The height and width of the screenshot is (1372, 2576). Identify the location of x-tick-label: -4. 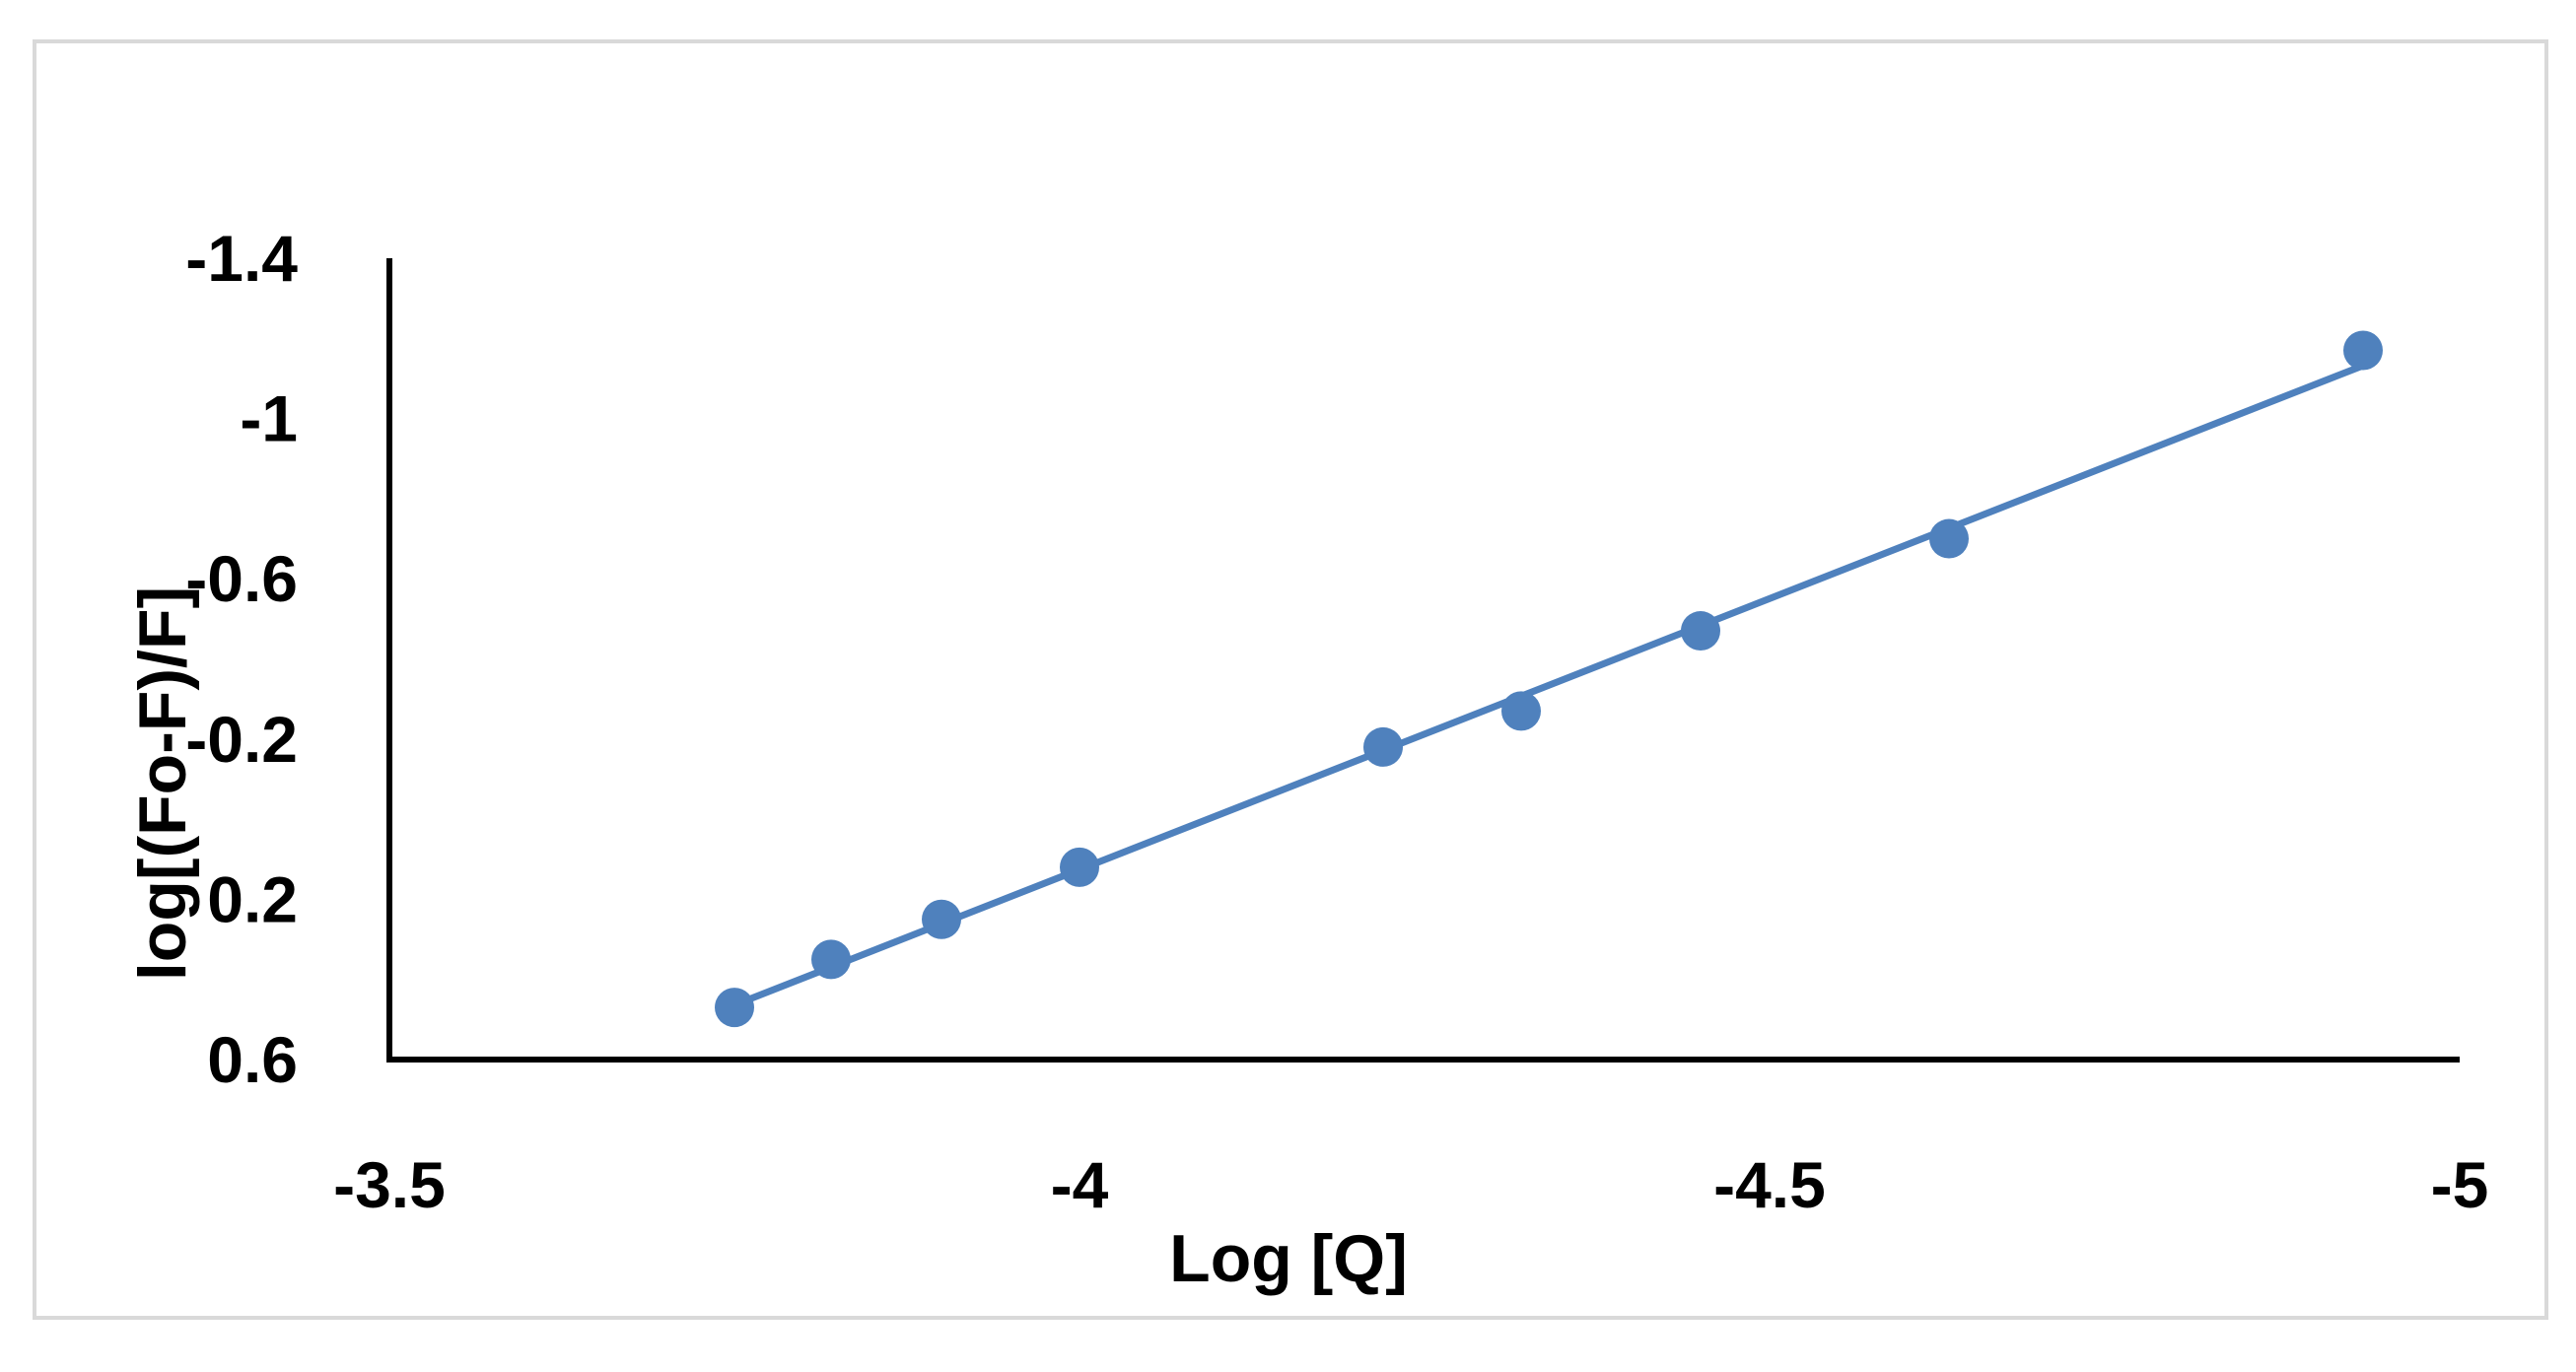
(1080, 1184).